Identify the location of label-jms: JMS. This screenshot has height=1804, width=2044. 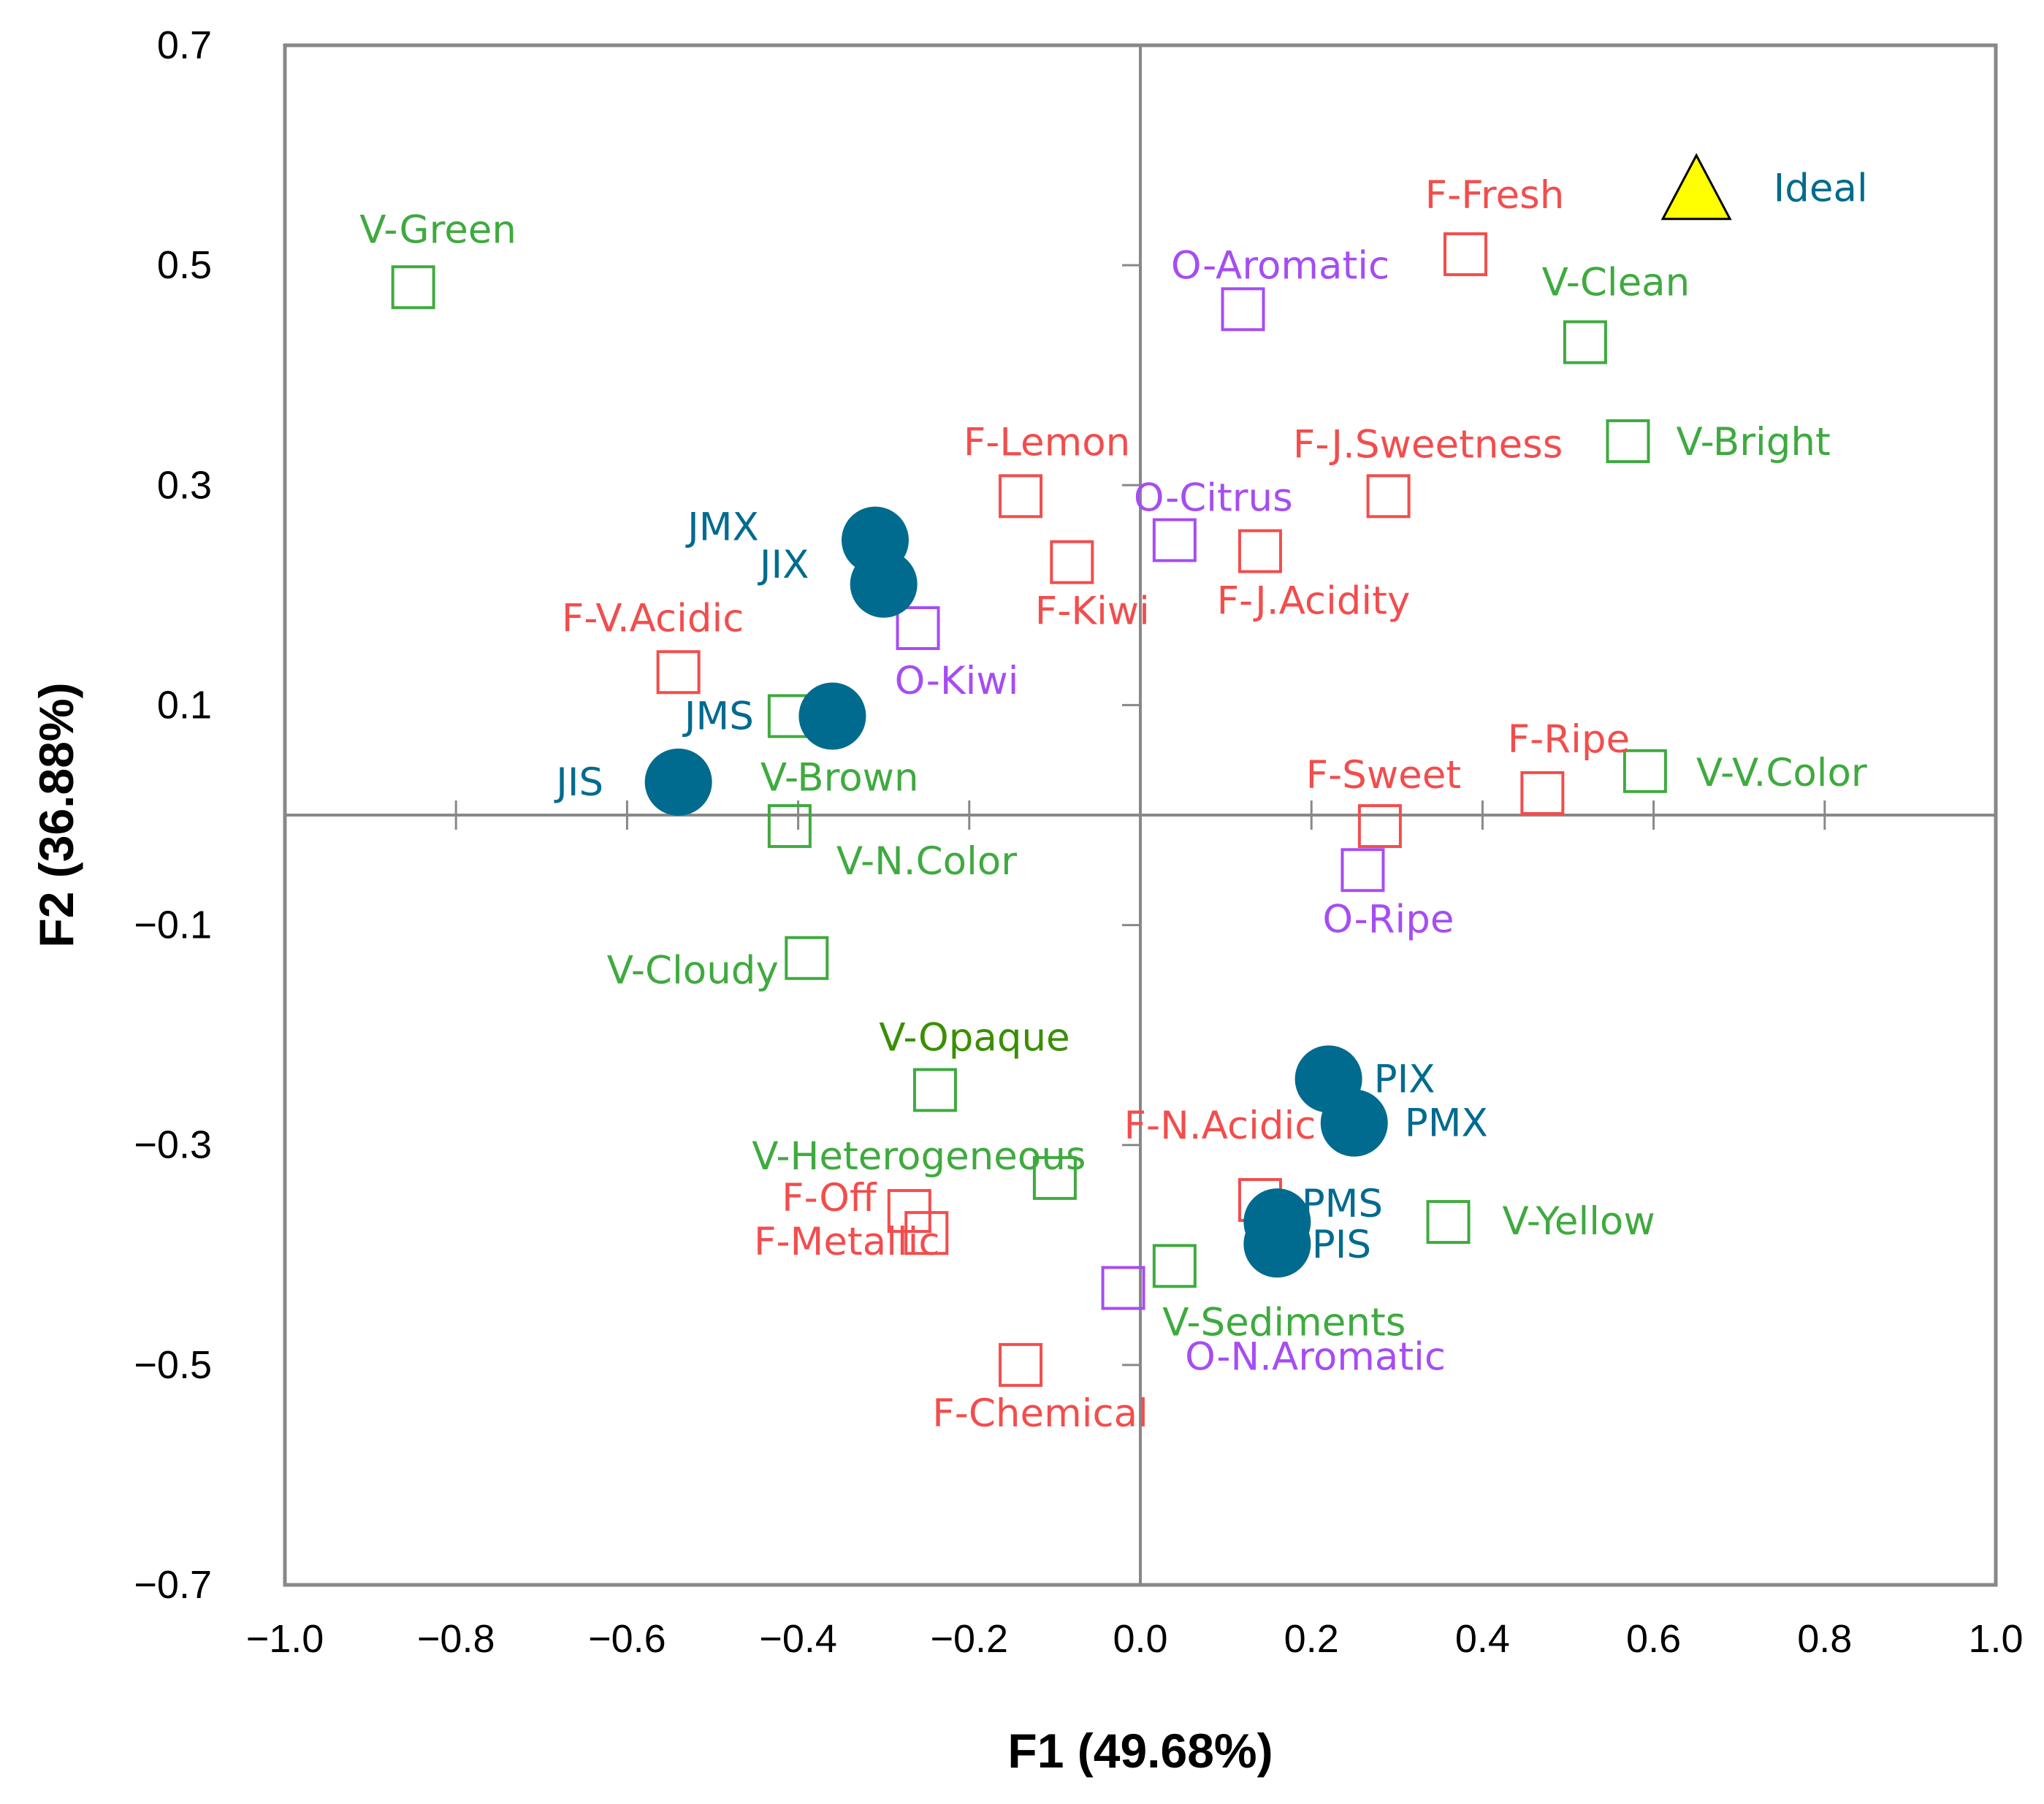
(718, 716).